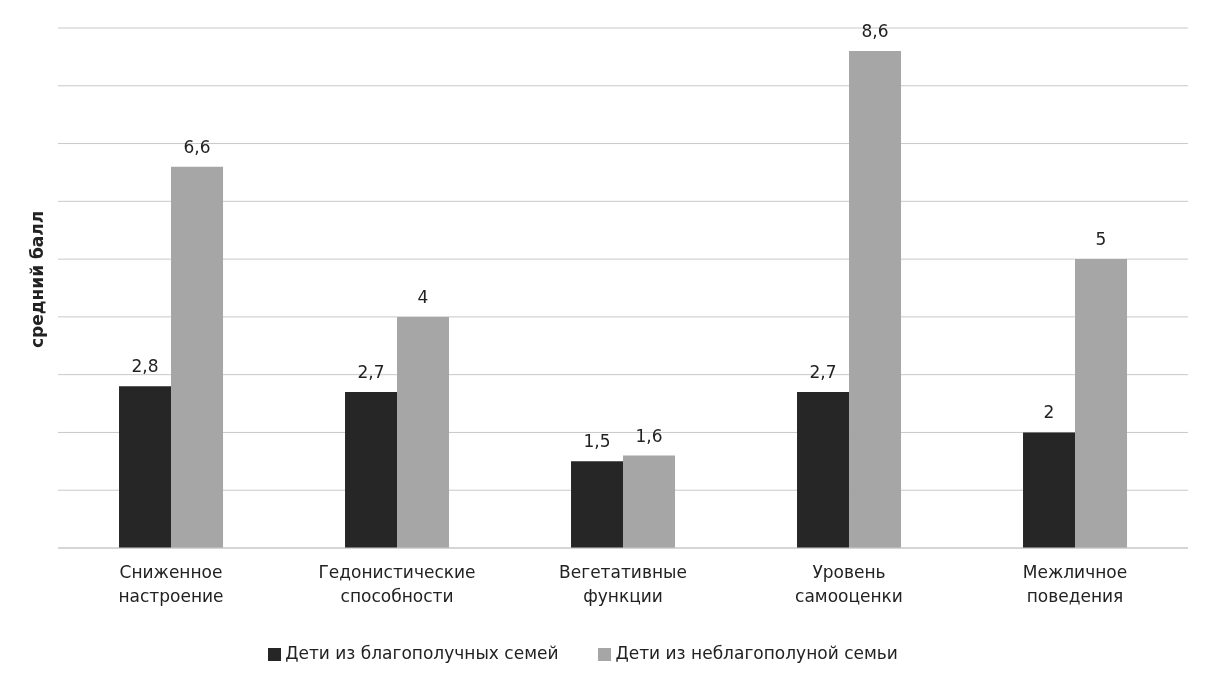  Describe the element at coordinates (597, 441) in the screenshot. I see `data-label: 1,5` at that location.